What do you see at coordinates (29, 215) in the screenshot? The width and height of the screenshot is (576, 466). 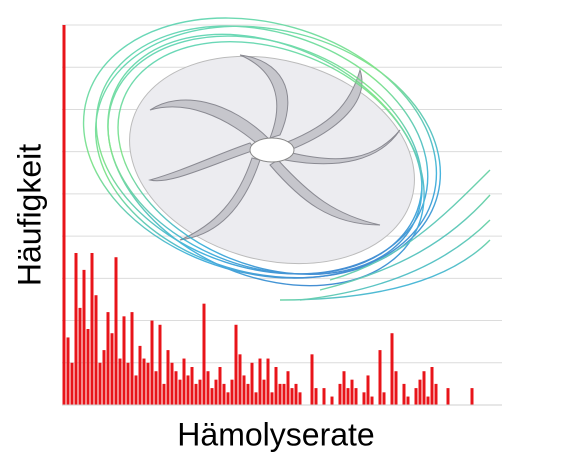 I see `y-axis-label: Häufigkeit` at bounding box center [29, 215].